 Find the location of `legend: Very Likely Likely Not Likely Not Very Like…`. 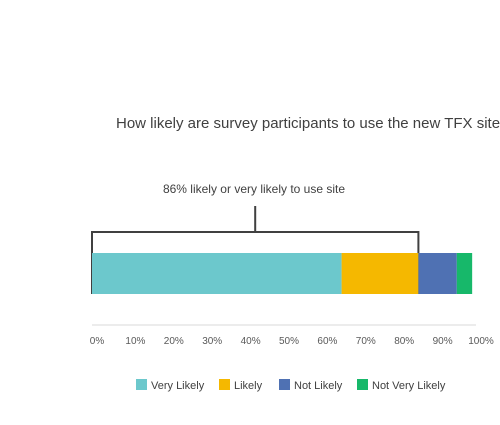

legend: Very Likely Likely Not Likely Not Very Like… is located at coordinates (291, 385).